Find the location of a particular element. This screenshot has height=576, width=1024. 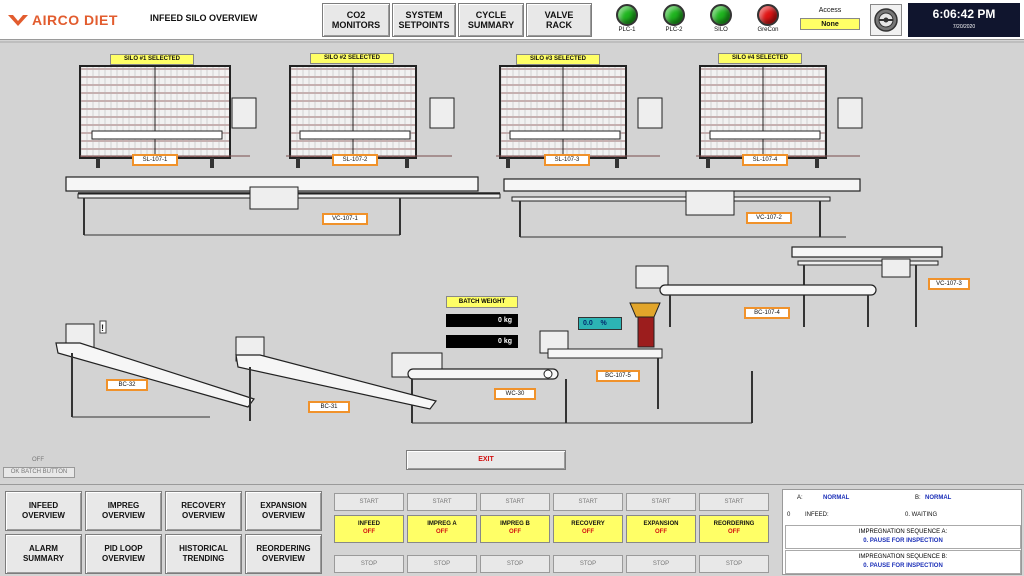

nav-historical-trending: HISTORICAL TRENDING is located at coordinates (203, 554).